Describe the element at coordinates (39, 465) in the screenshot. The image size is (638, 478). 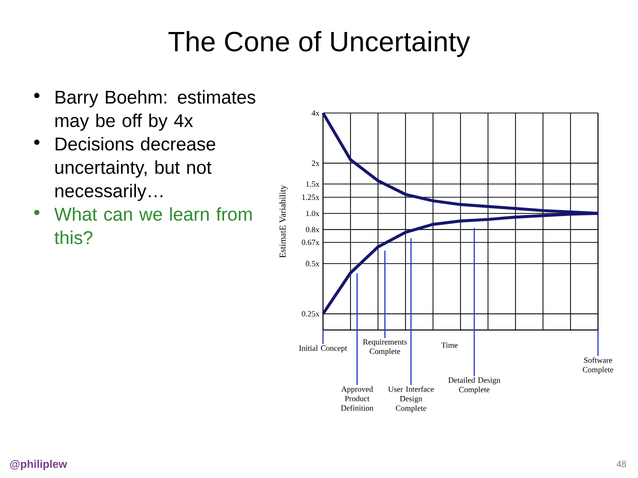
I see `text: @philiplew` at that location.